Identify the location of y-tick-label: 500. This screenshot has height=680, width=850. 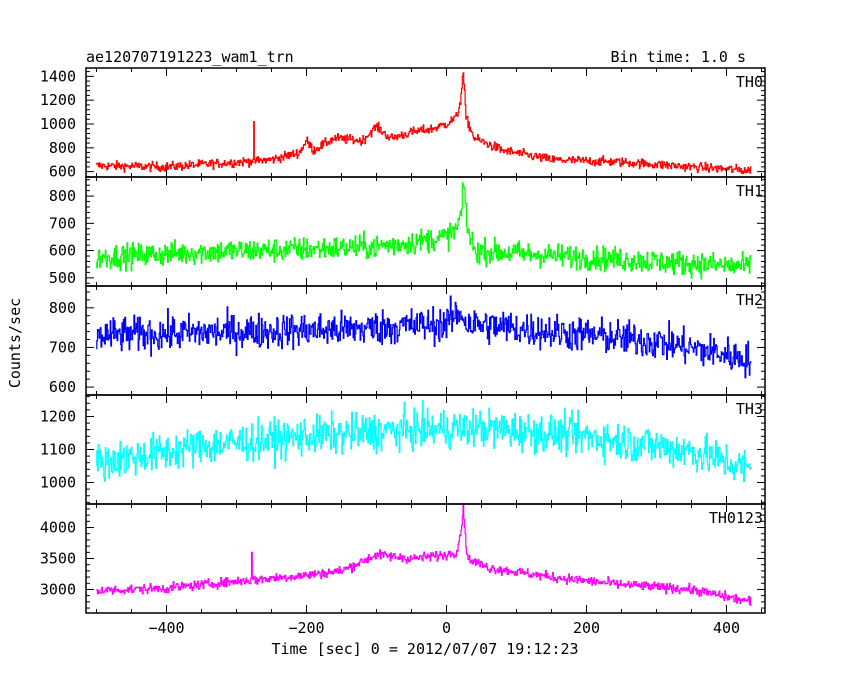
(62, 278).